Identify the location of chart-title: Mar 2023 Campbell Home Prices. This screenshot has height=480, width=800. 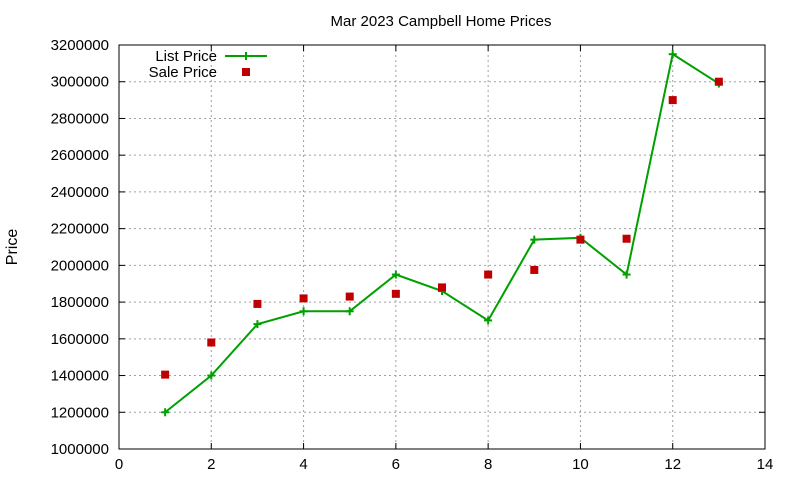
(441, 21).